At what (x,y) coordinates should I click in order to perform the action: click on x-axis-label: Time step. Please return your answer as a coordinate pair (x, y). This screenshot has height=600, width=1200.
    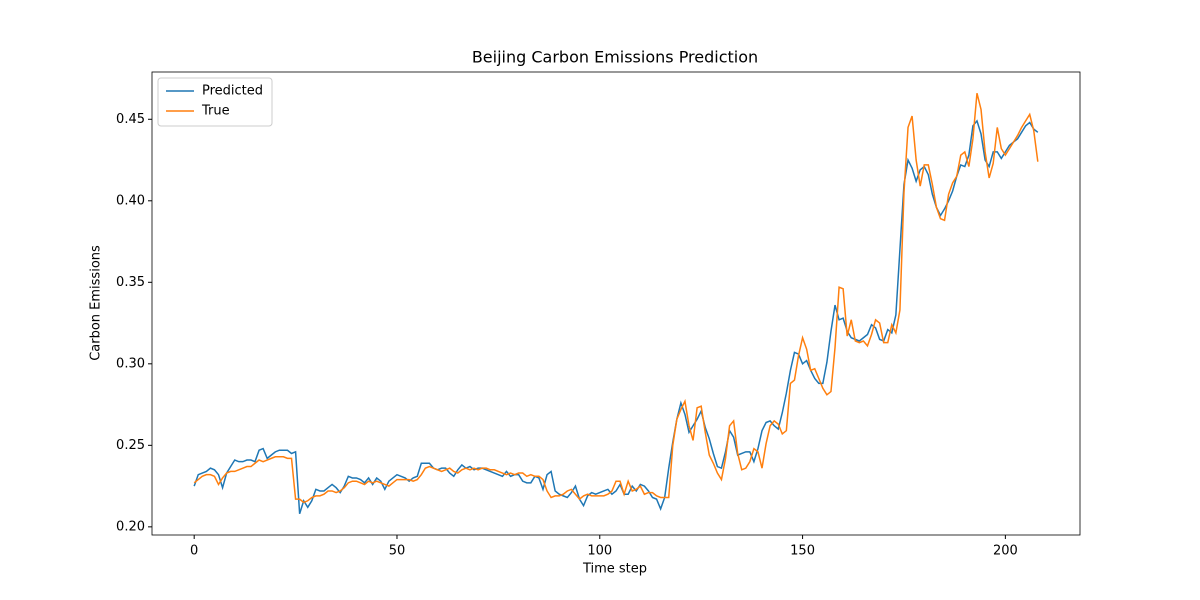
    Looking at the image, I should click on (614, 569).